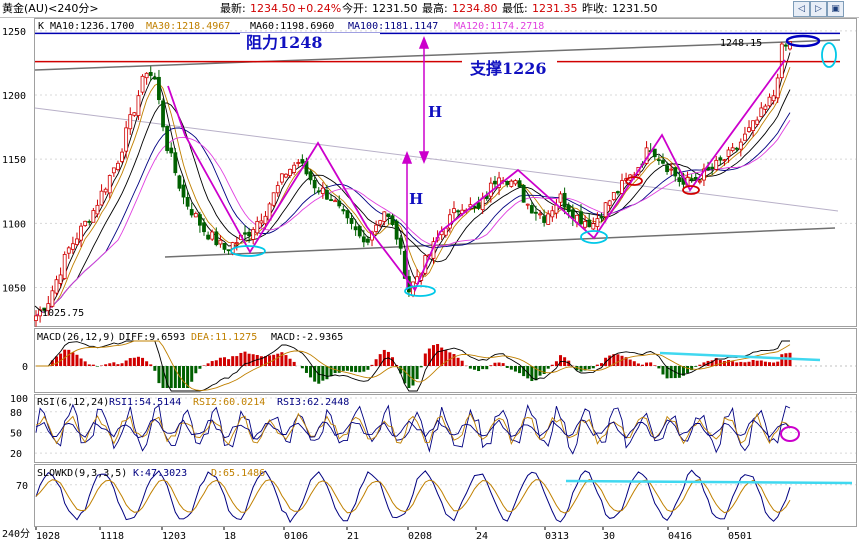 This screenshot has height=541, width=859. I want to click on open-price: 1231.50, so click(395, 8).